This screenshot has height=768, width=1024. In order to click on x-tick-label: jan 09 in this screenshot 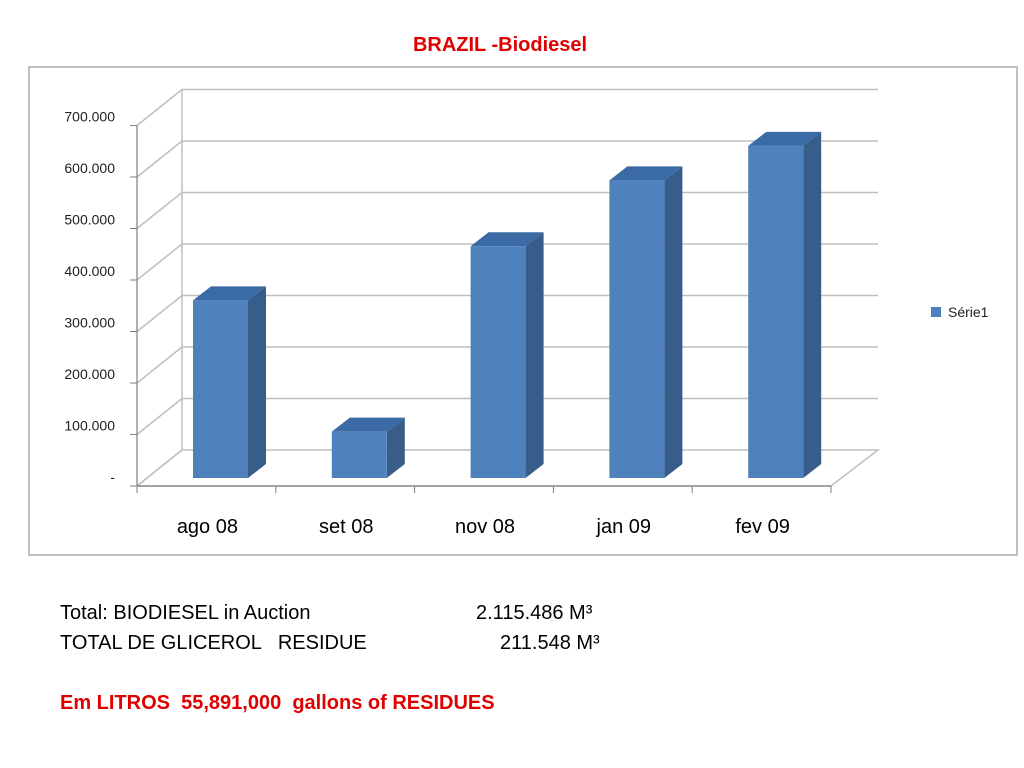, I will do `click(624, 527)`.